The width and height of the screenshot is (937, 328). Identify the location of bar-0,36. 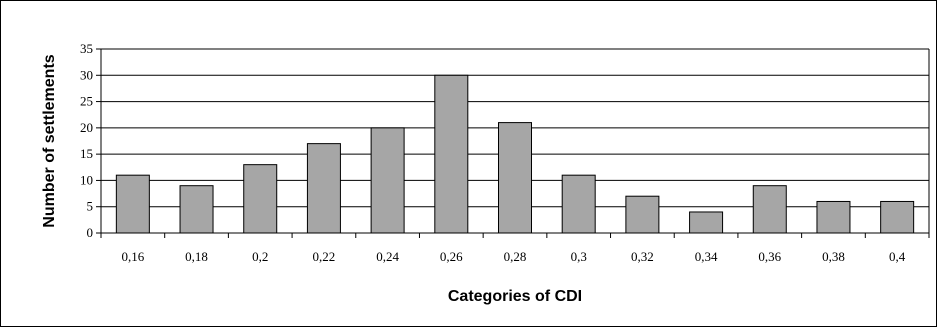
(769, 209).